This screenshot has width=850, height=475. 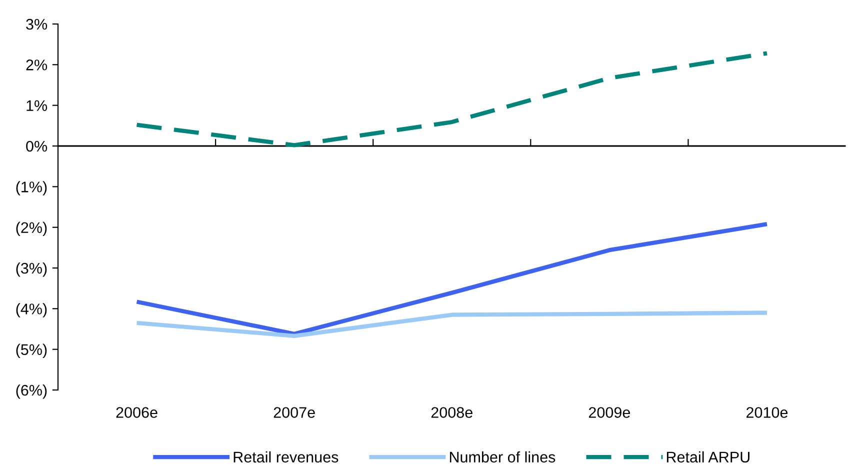 What do you see at coordinates (31, 391) in the screenshot?
I see `y-tick-label: (6%)` at bounding box center [31, 391].